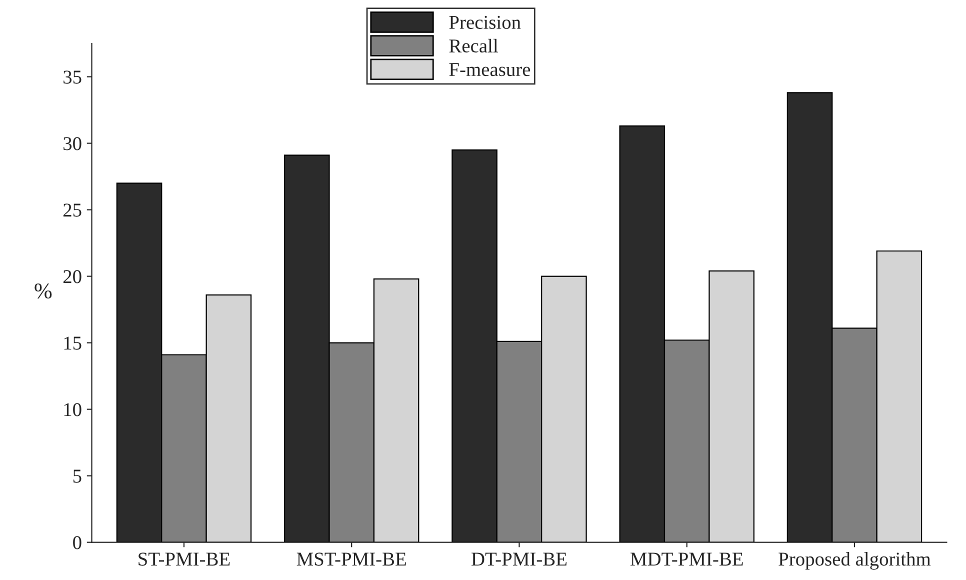 The width and height of the screenshot is (966, 580). I want to click on y-axis-title: %, so click(43, 291).